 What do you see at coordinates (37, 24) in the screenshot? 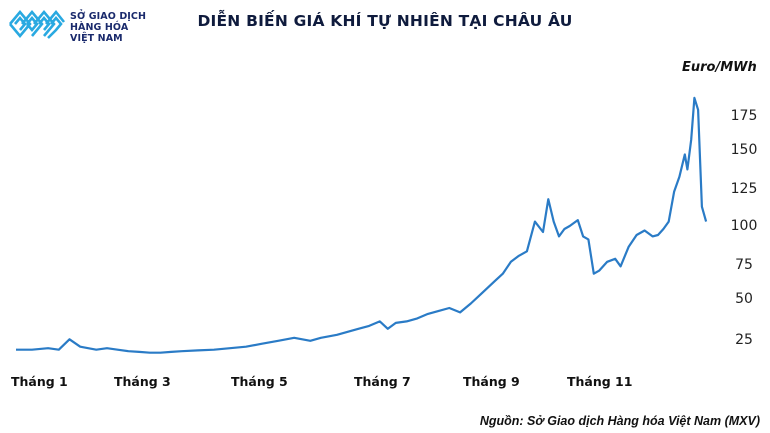
I see `mxv-diamond-logo-icon` at bounding box center [37, 24].